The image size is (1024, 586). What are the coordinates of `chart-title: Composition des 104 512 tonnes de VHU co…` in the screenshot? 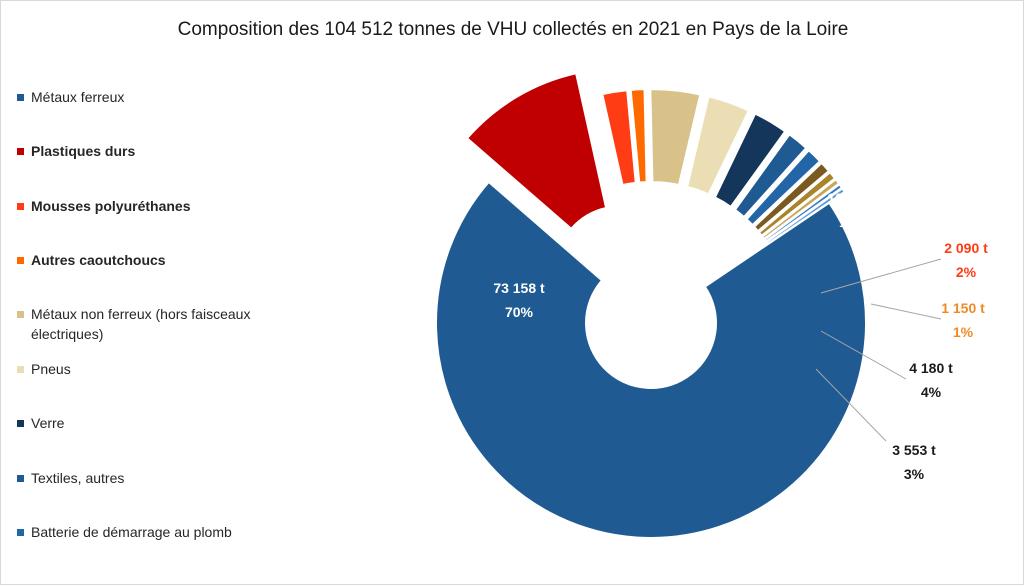 It's located at (513, 29).